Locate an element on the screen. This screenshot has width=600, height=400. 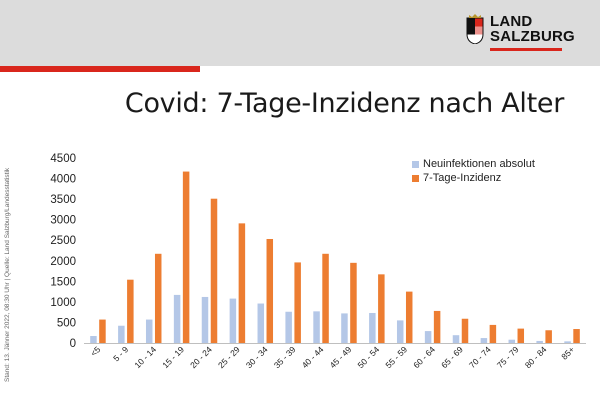
y-tick-label: 1000 is located at coordinates (63, 303).